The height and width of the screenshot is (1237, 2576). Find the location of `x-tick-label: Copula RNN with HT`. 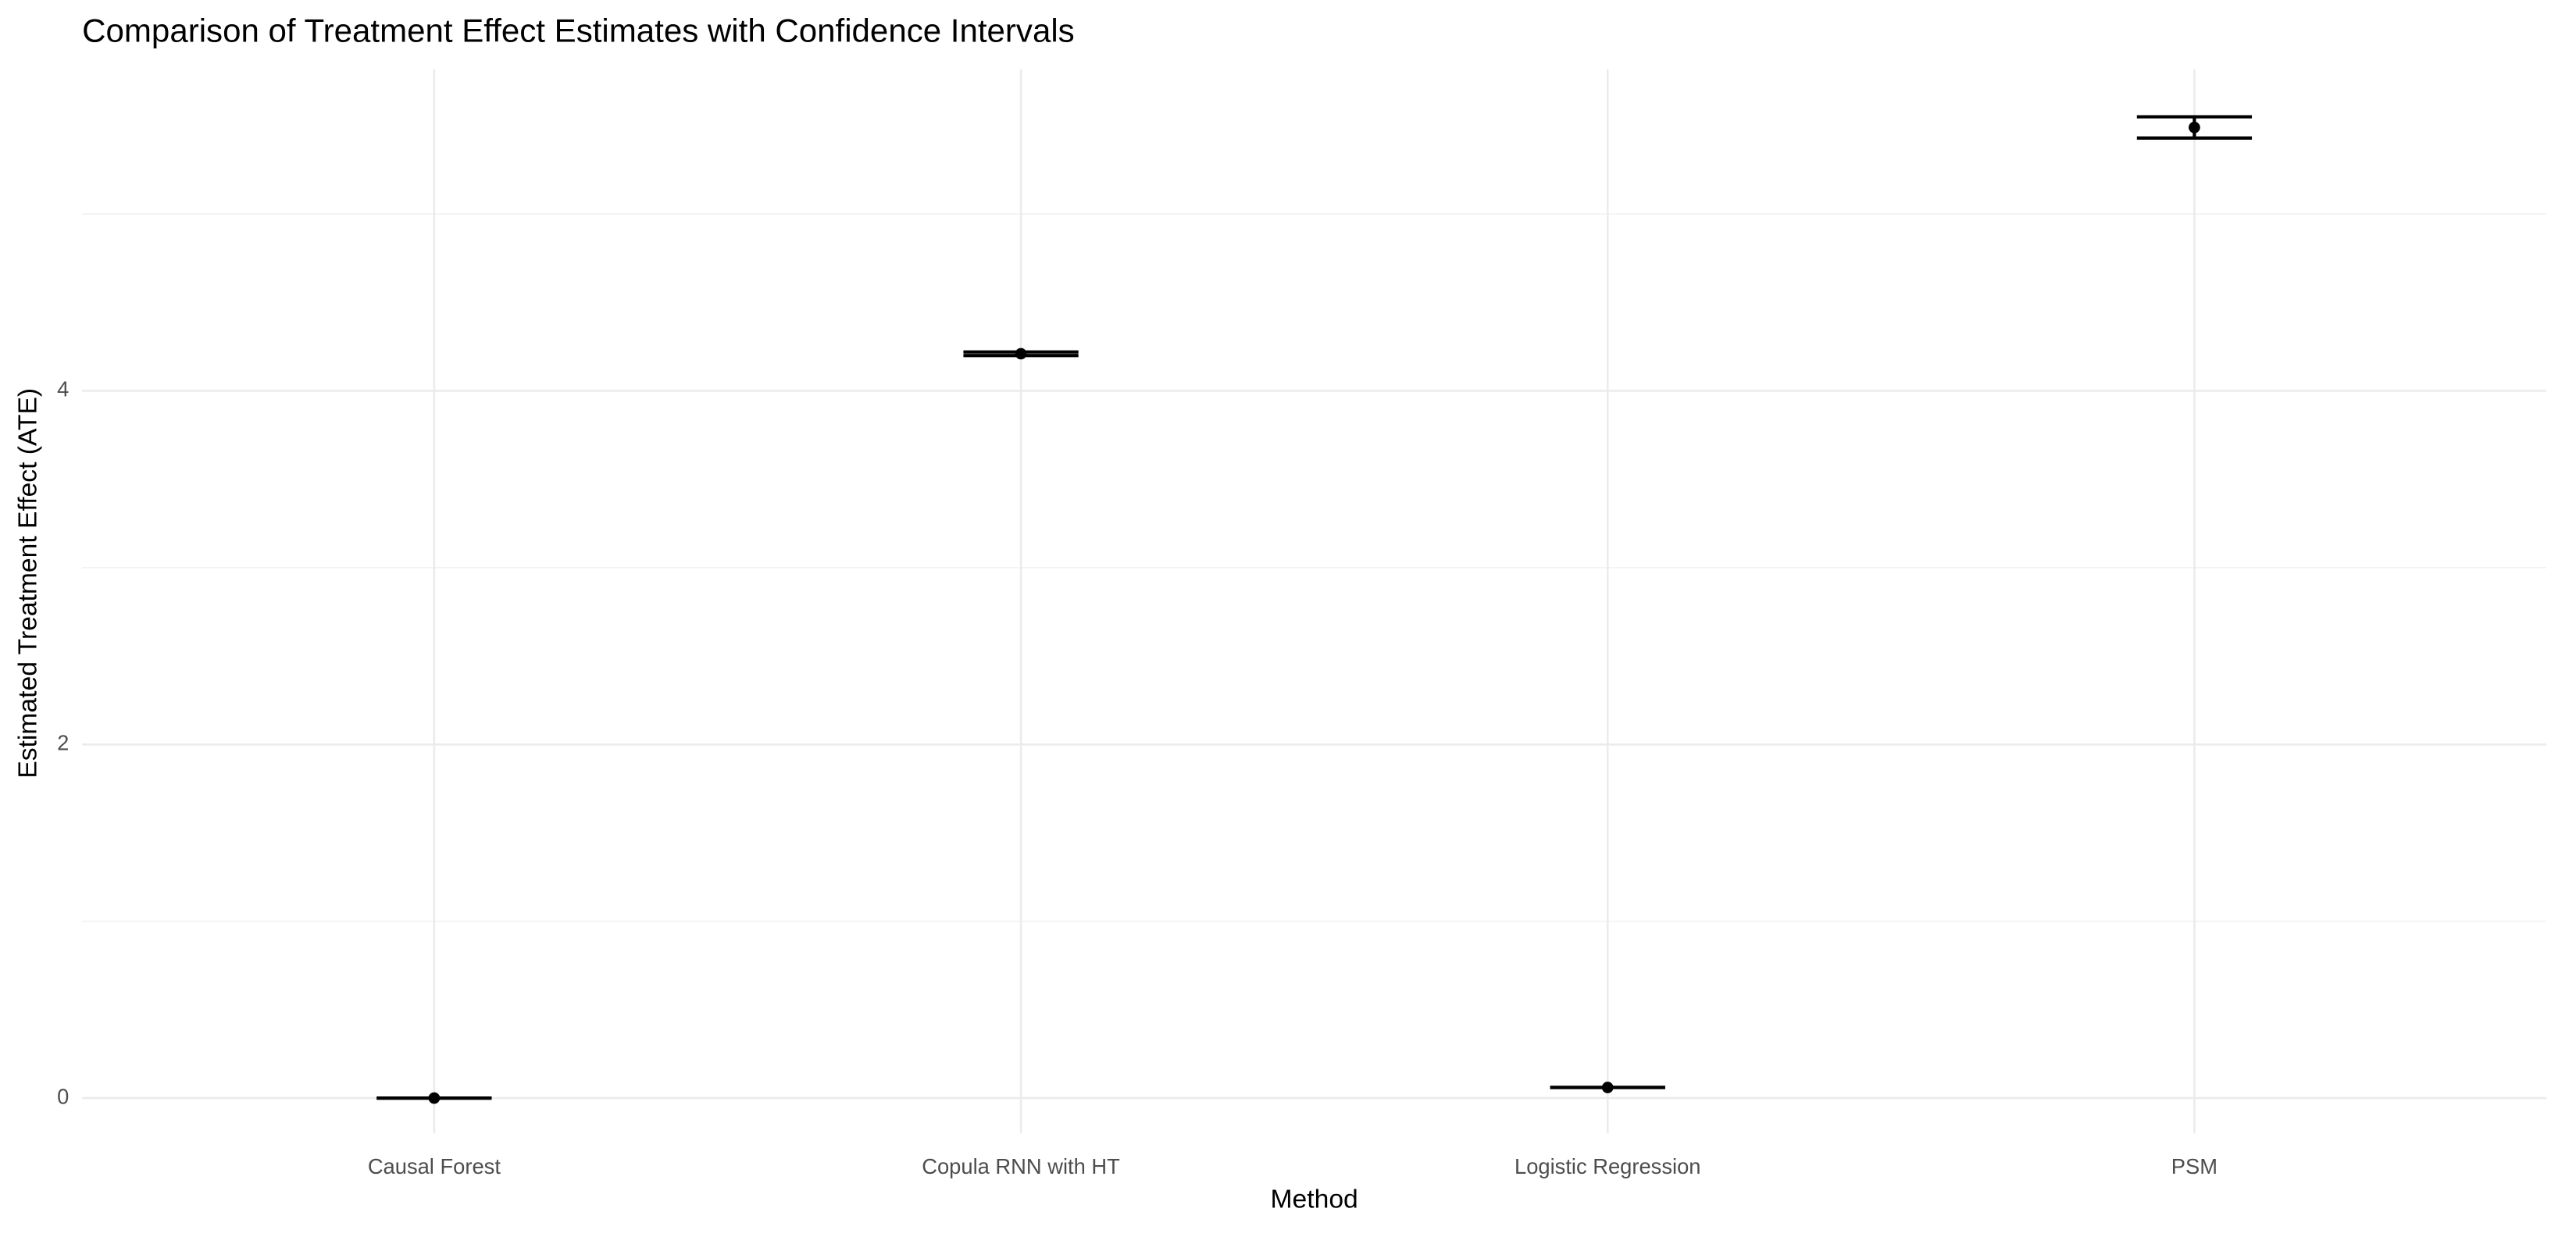

x-tick-label: Copula RNN with HT is located at coordinates (1021, 1166).